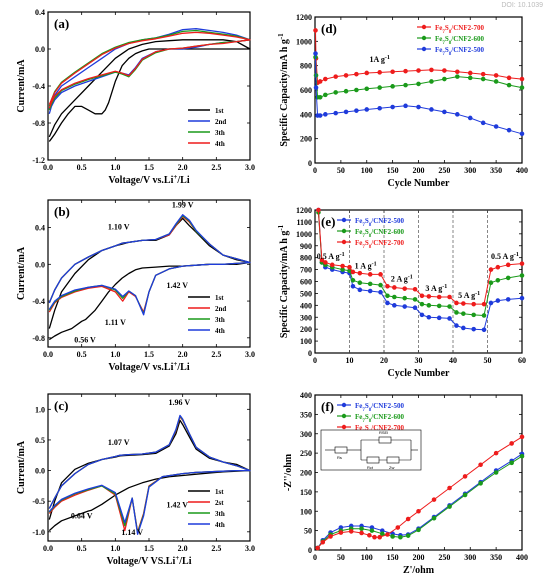 The width and height of the screenshot is (545, 582). I want to click on y-axis-label: Specific Capacity/mA h g-1, so click(283, 90).